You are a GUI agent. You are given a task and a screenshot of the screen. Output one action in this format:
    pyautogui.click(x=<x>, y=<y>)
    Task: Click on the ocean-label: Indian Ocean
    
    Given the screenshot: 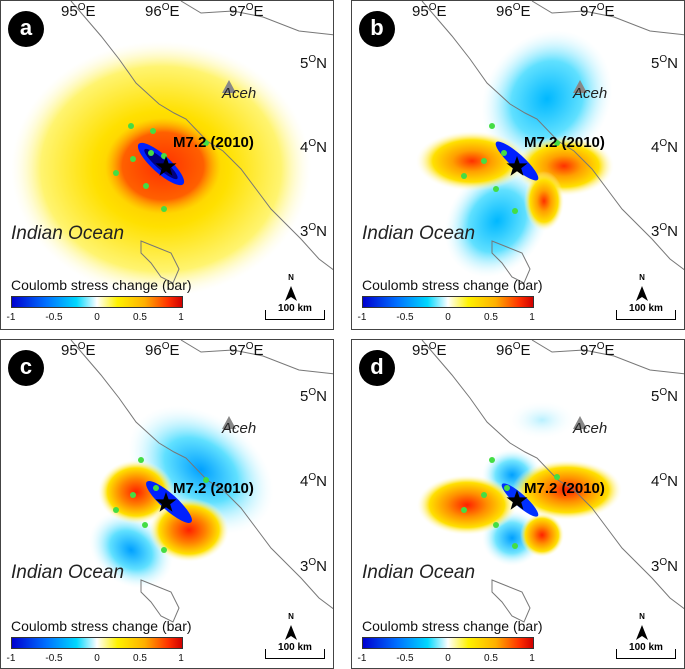 What is the action you would take?
    pyautogui.click(x=68, y=572)
    